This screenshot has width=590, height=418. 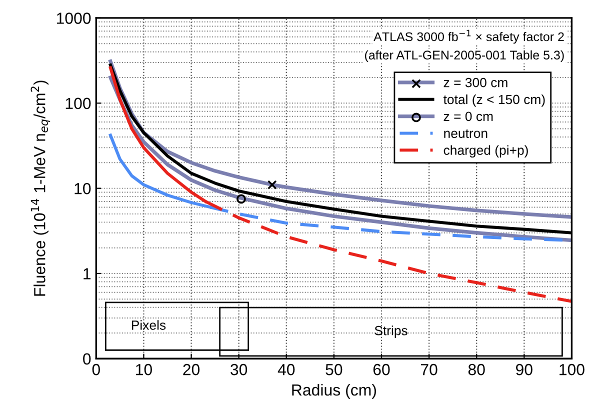 What do you see at coordinates (391, 332) in the screenshot?
I see `annotation: Strips` at bounding box center [391, 332].